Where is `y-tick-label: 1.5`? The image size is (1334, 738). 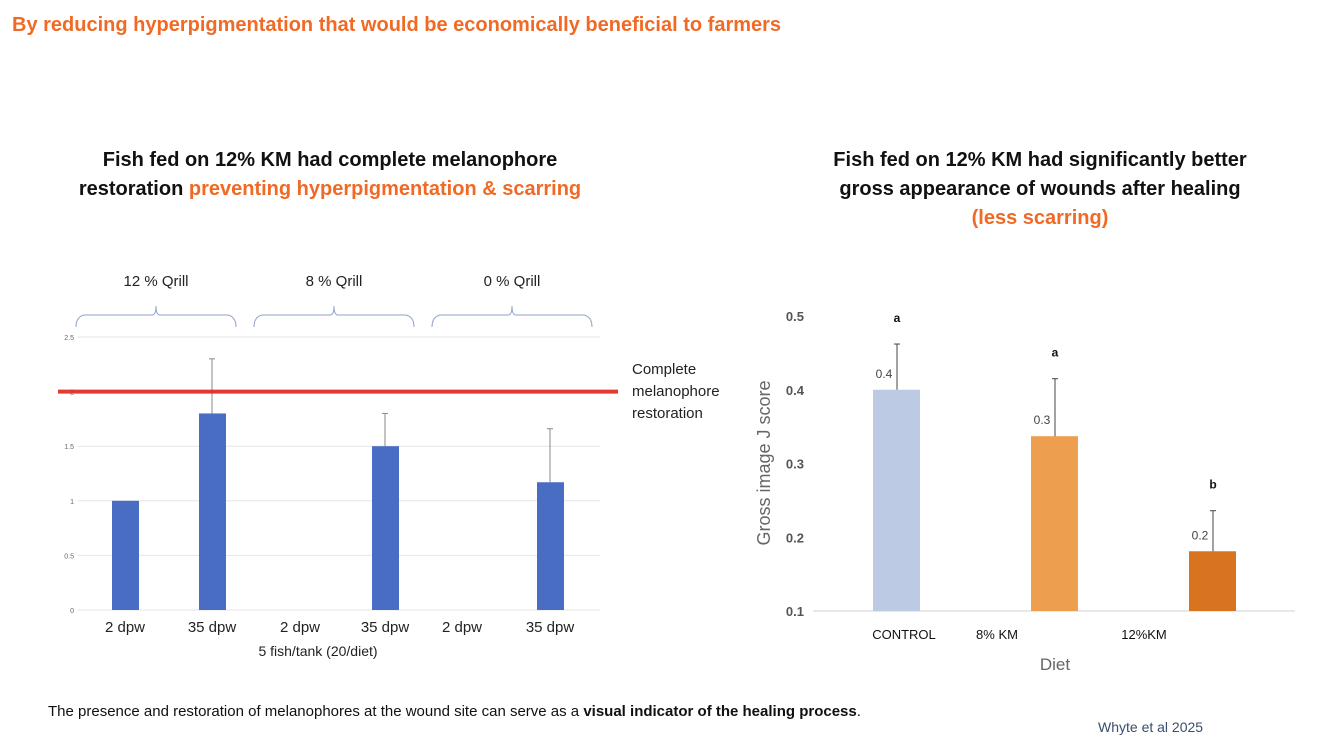 y-tick-label: 1.5 is located at coordinates (69, 447).